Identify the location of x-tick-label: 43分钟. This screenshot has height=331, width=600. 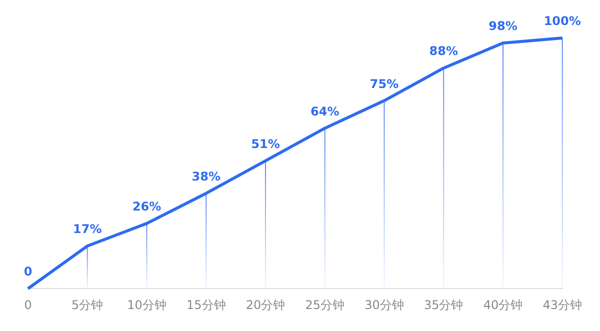
(562, 305).